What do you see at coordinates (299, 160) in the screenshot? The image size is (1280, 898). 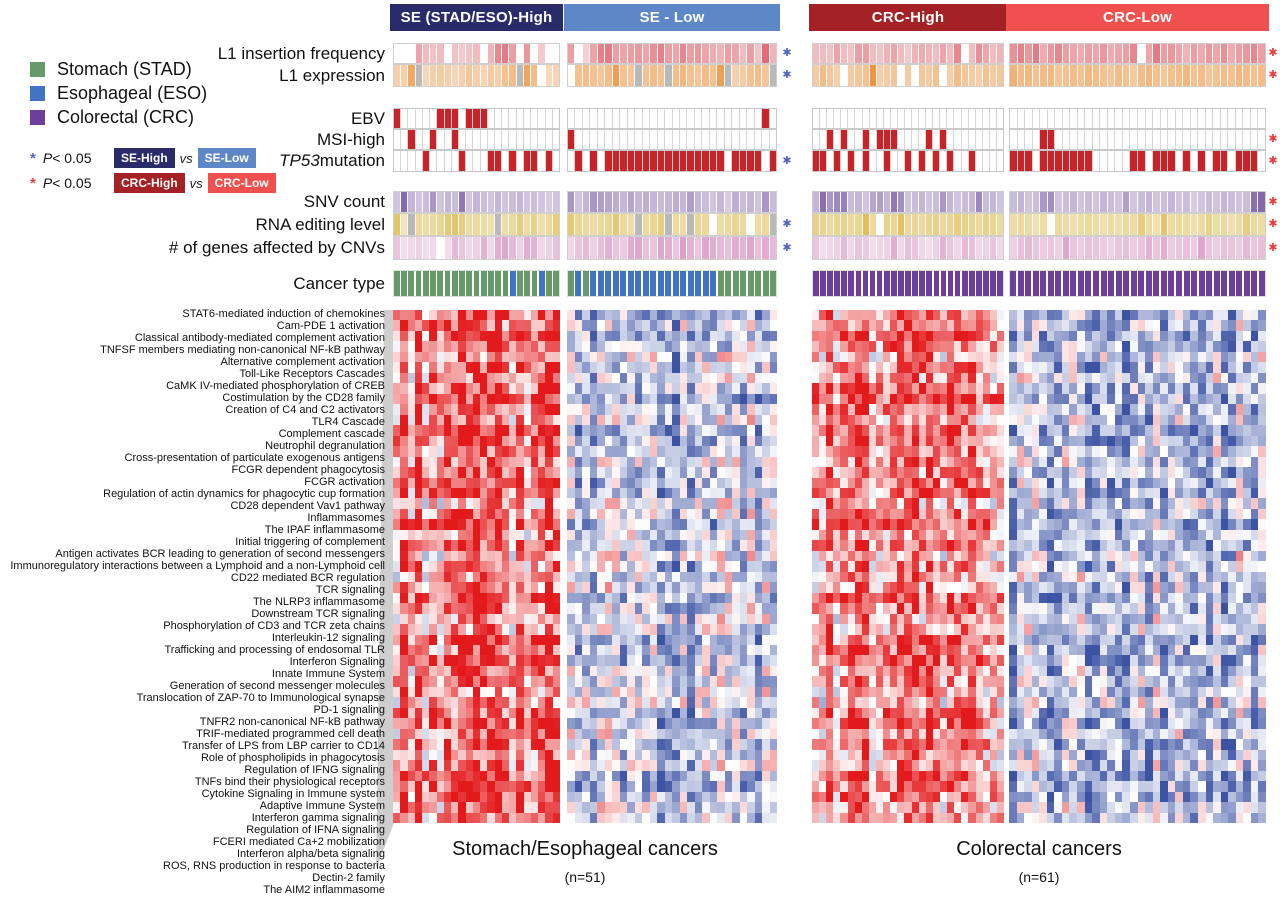 I see `track-label-part: TP53` at bounding box center [299, 160].